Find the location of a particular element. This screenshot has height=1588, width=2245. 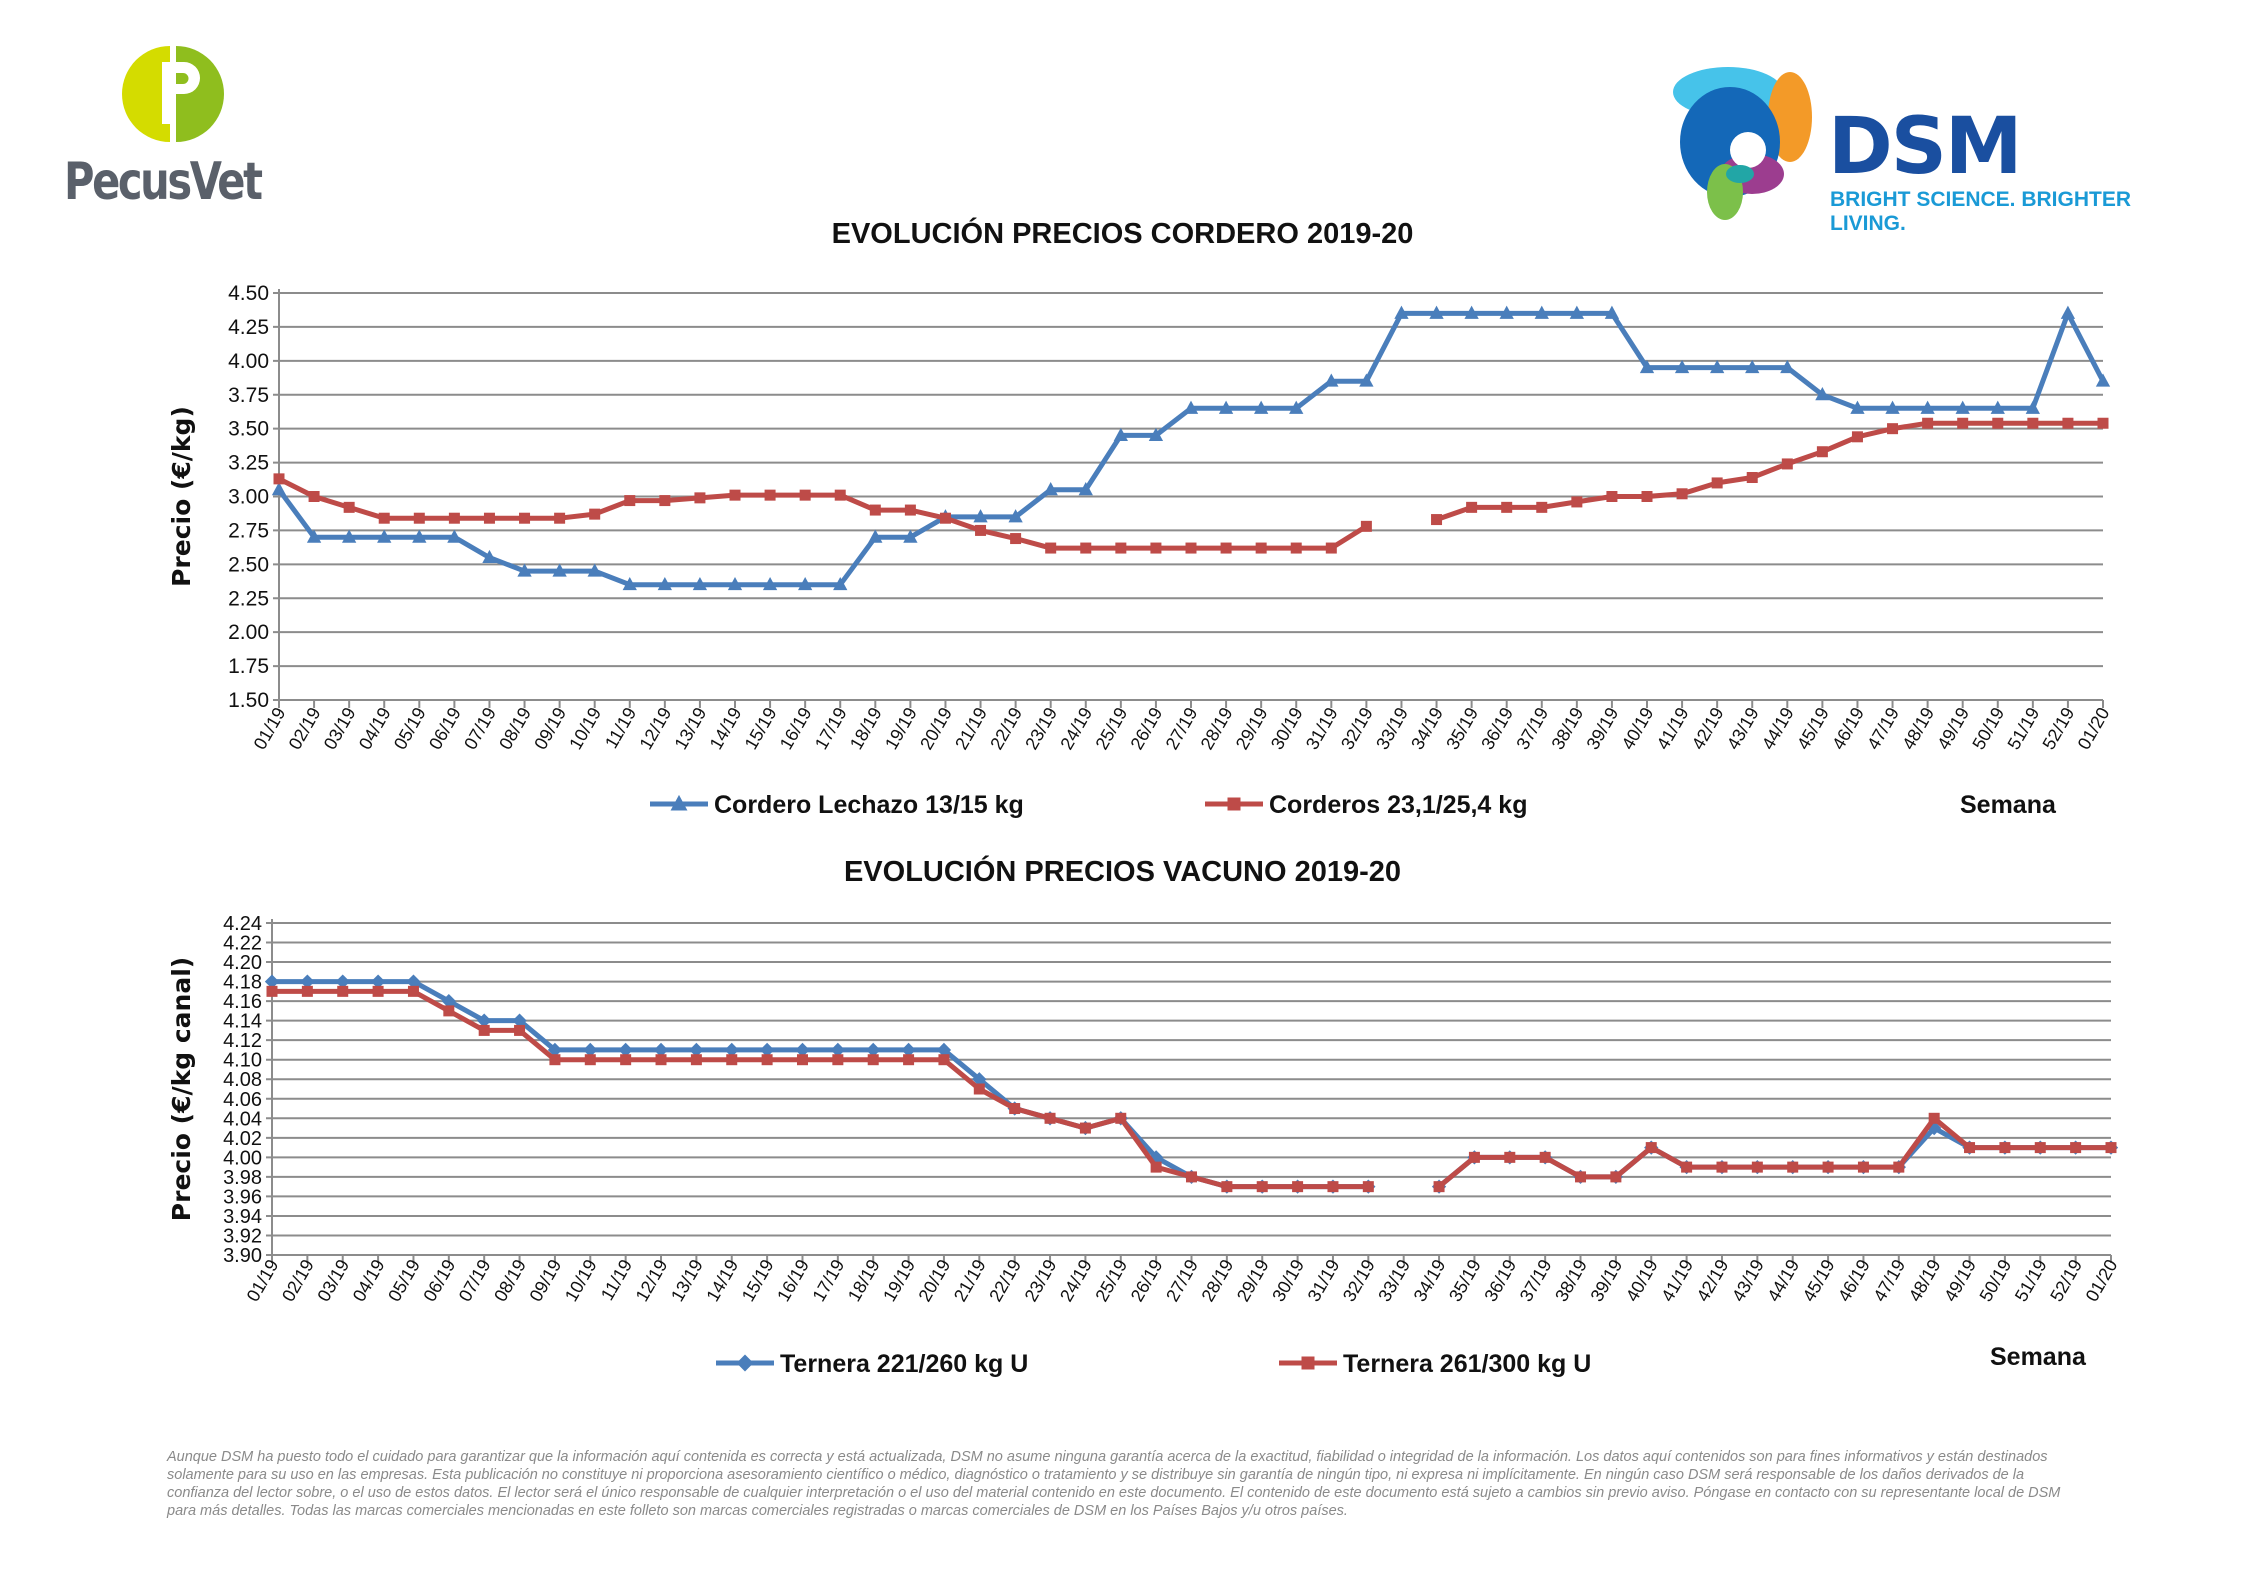

x-tick-label: 09/19 is located at coordinates (546, 1280).